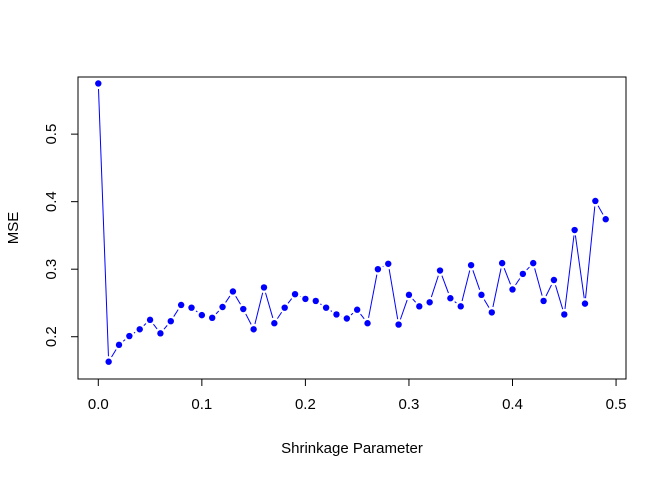 Image resolution: width=663 pixels, height=477 pixels. What do you see at coordinates (51, 201) in the screenshot?
I see `y-tick-label: 0.4` at bounding box center [51, 201].